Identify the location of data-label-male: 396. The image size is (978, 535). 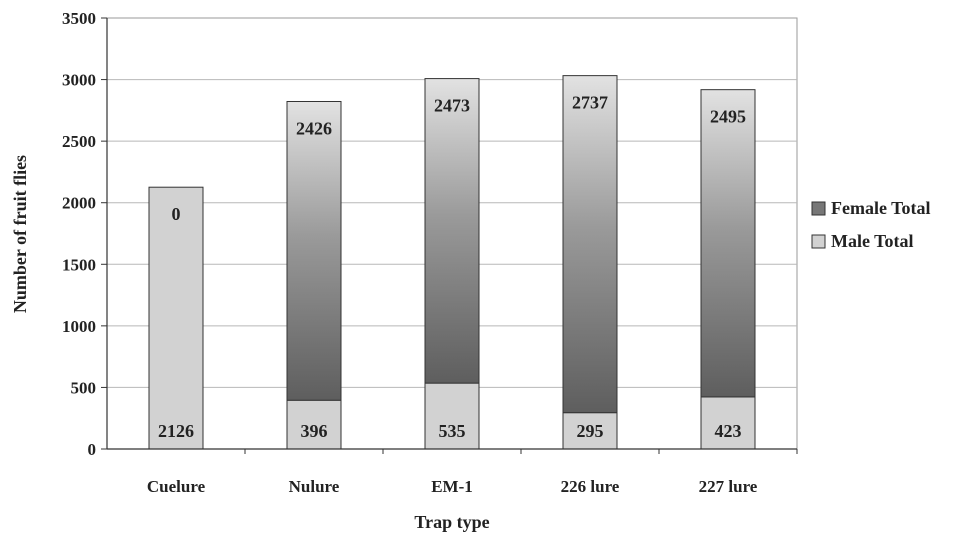
(314, 431).